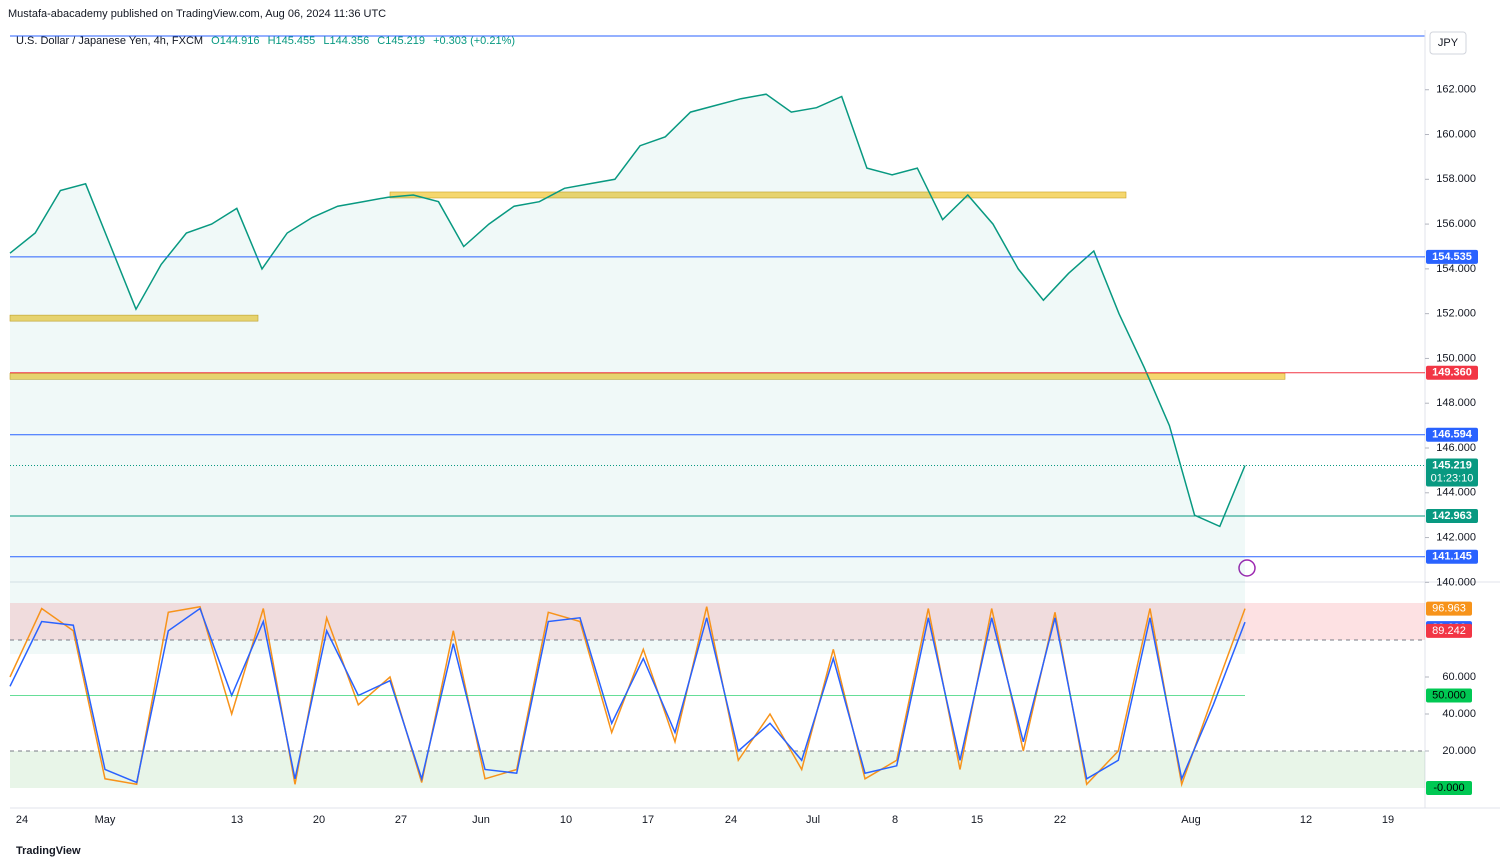  What do you see at coordinates (977, 820) in the screenshot?
I see `x-tick-label: 15` at bounding box center [977, 820].